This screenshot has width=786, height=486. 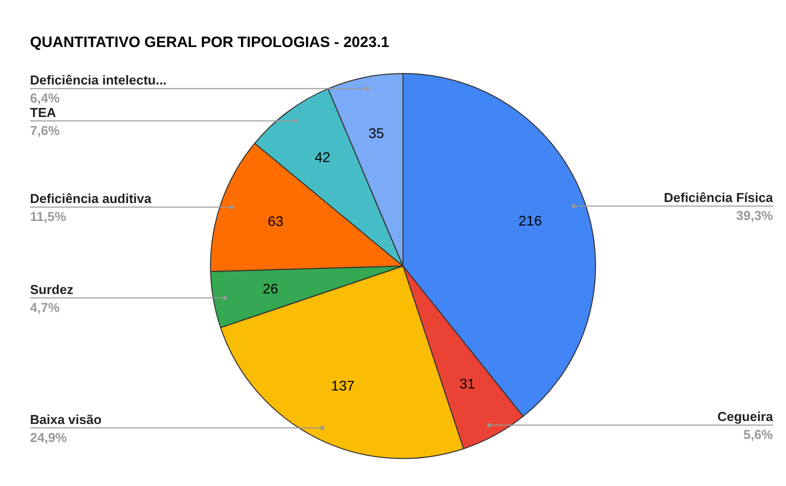 What do you see at coordinates (270, 288) in the screenshot?
I see `data-label: 26` at bounding box center [270, 288].